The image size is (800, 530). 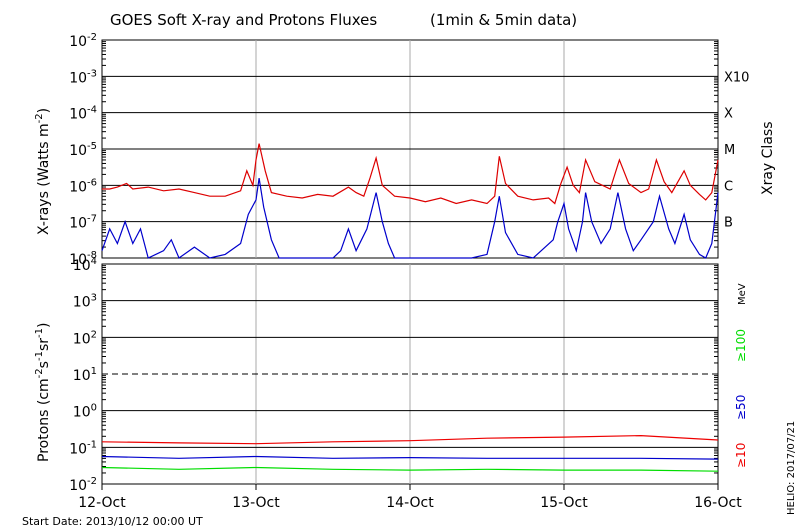 What do you see at coordinates (85, 265) in the screenshot?
I see `protons-y-tick-label: 10⁴` at bounding box center [85, 265].